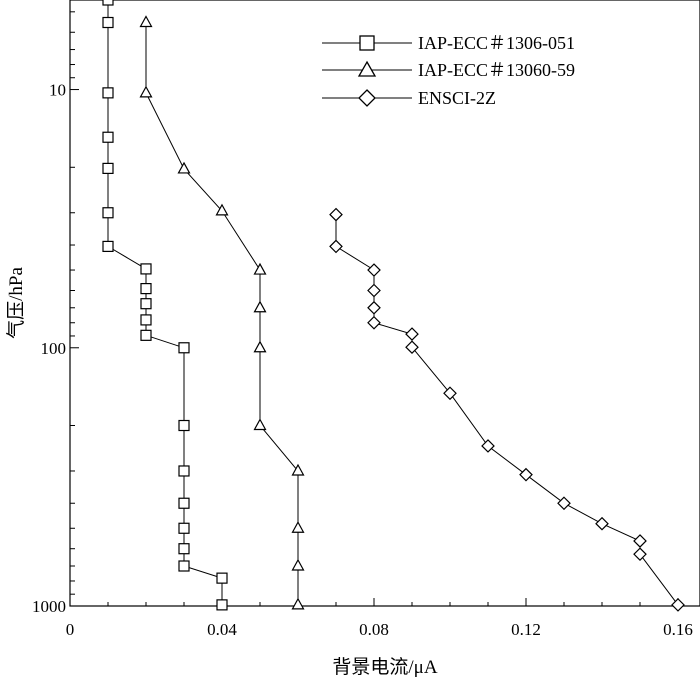 The image size is (700, 681). Describe the element at coordinates (457, 98) in the screenshot. I see `legend-label-3: ENSCI-2Z` at that location.